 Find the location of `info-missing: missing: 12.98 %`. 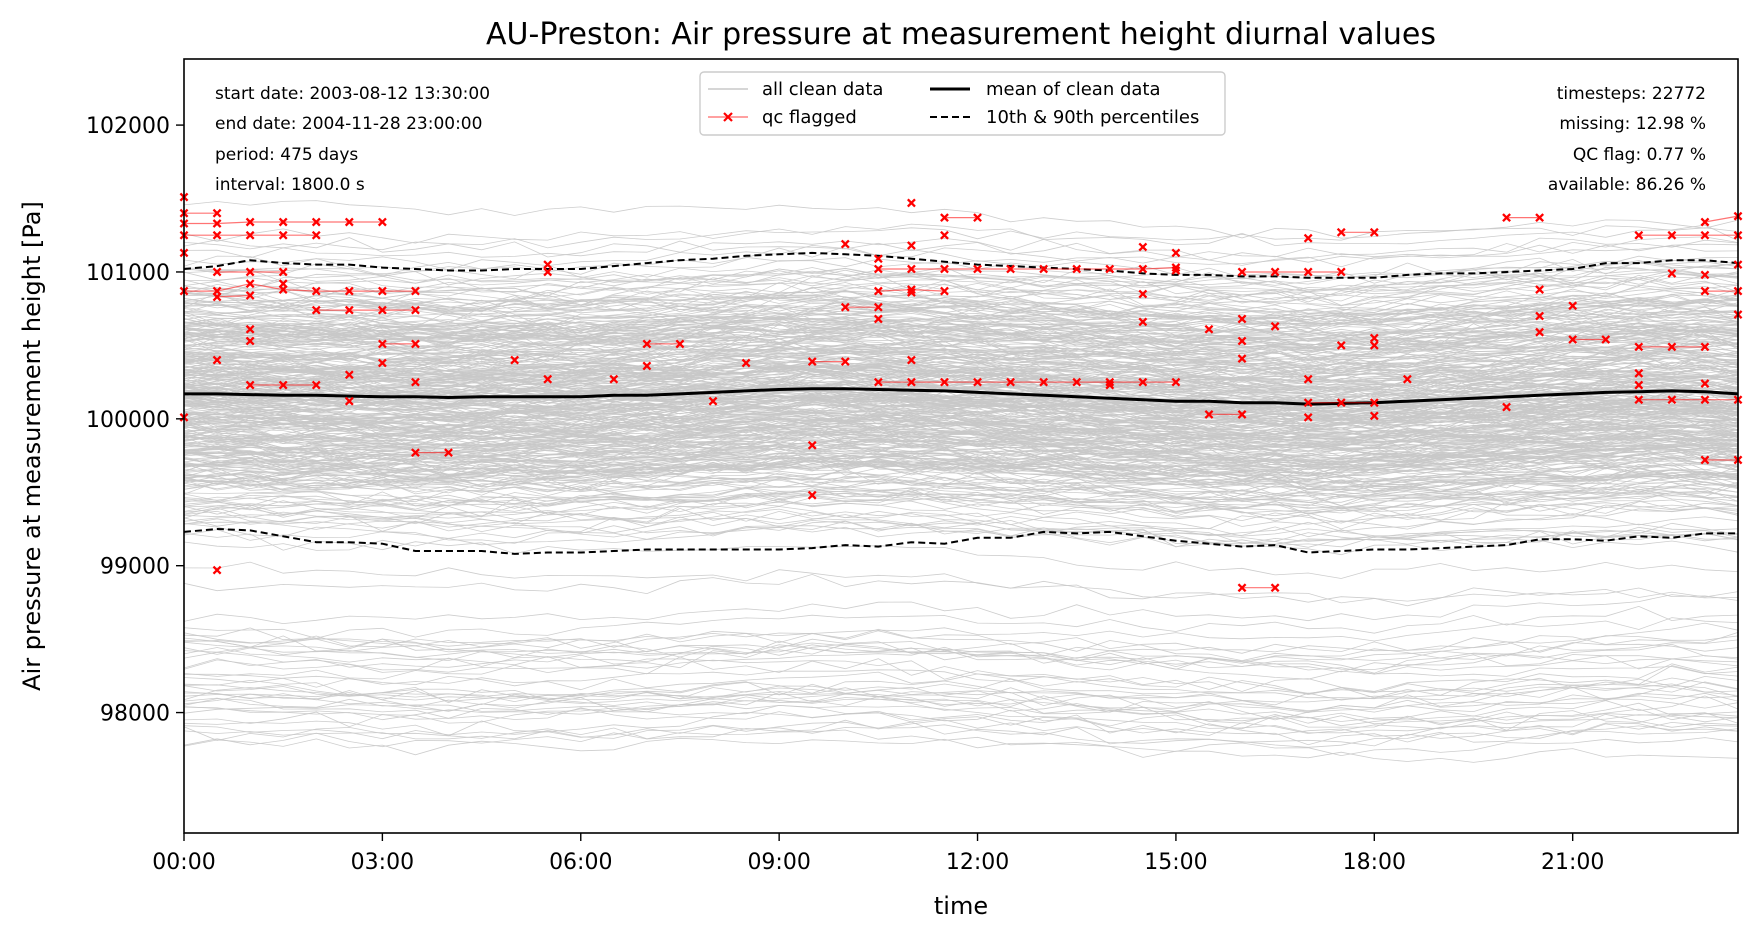

info-missing: missing: 12.98 % is located at coordinates (1632, 124).